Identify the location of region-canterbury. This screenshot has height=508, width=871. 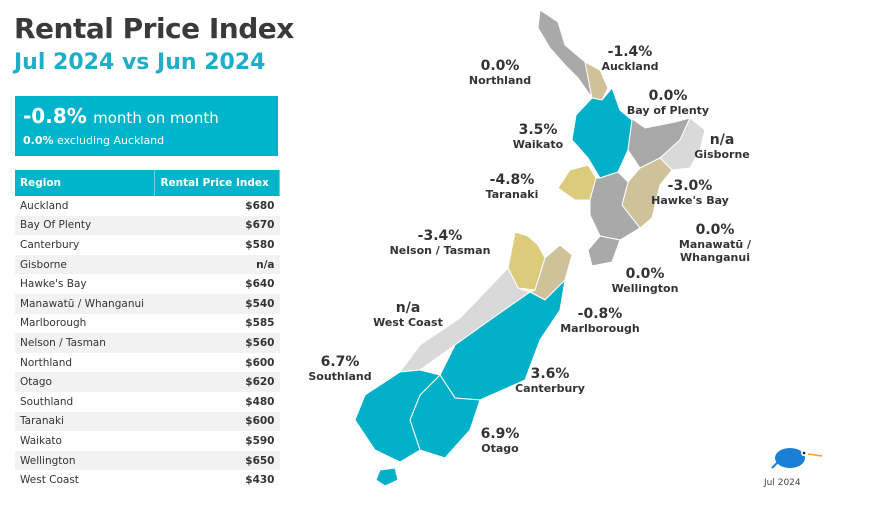
(502, 339).